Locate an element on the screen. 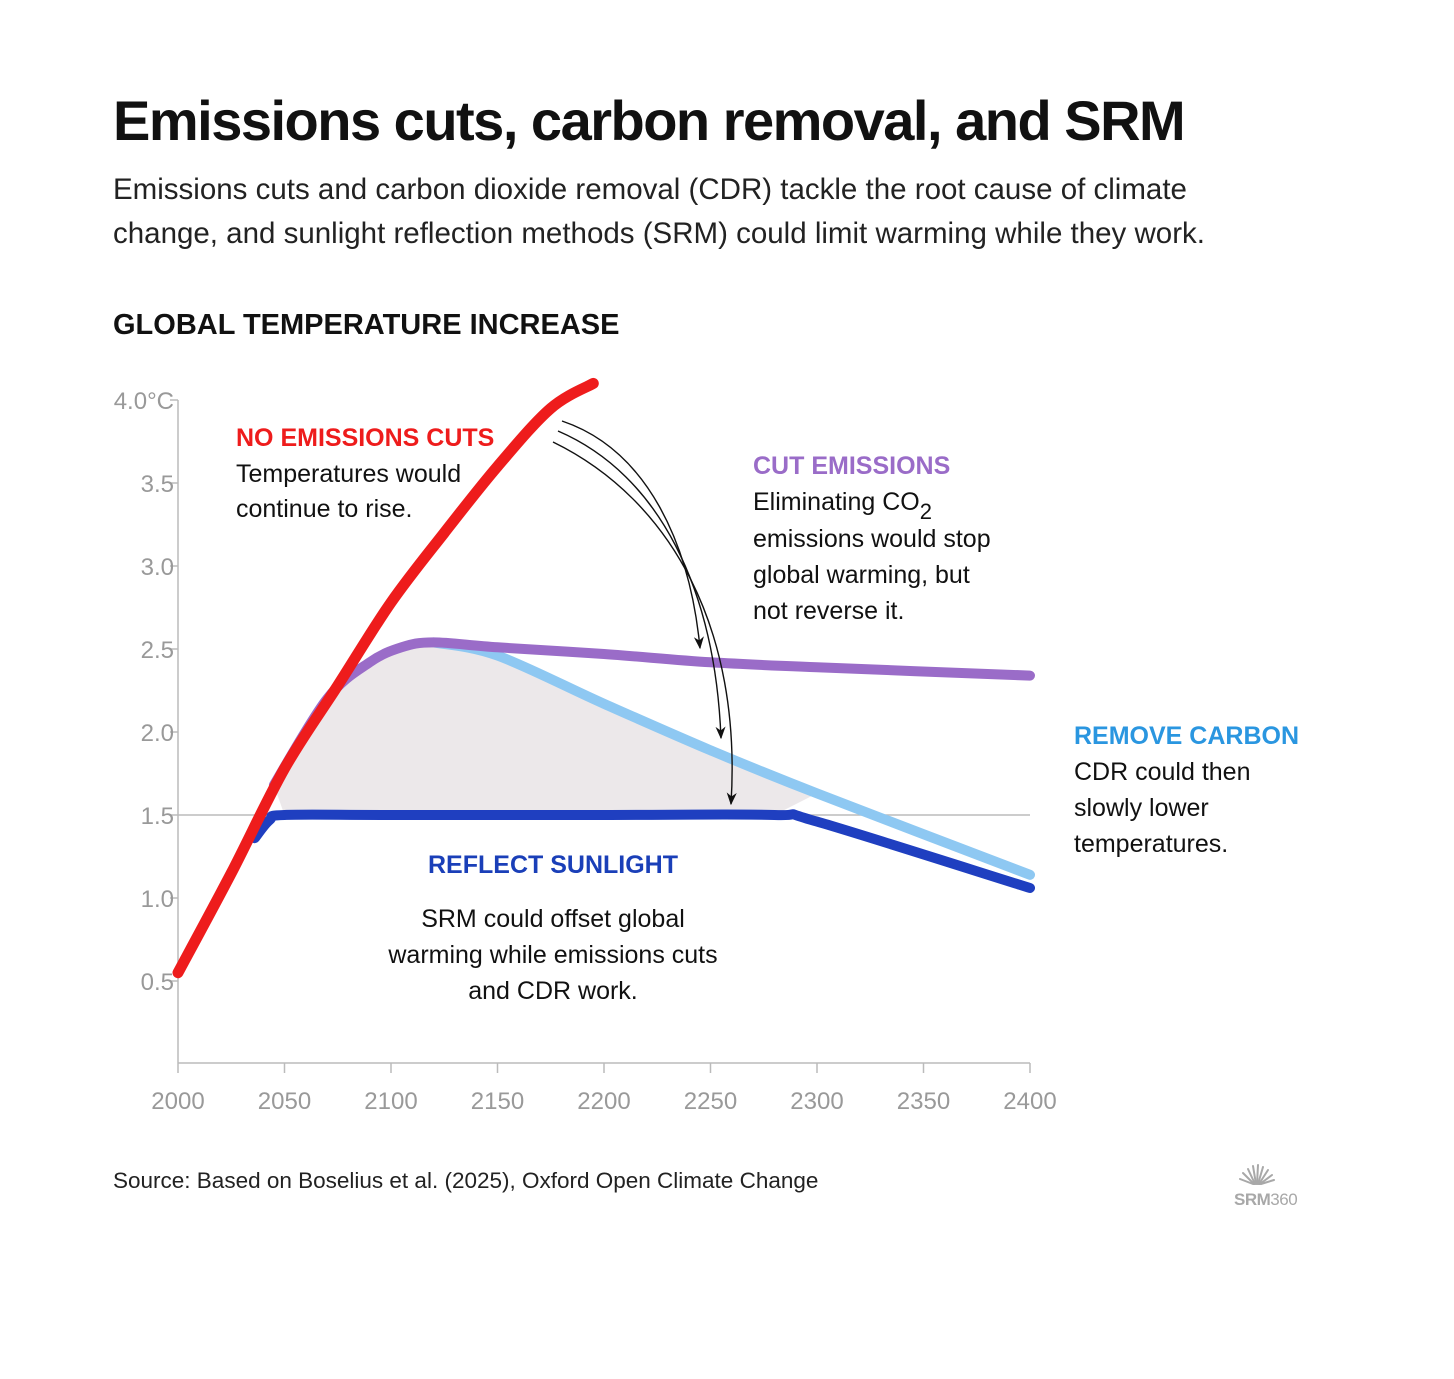 Image resolution: width=1454 pixels, height=1379 pixels. annotation-no-cuts-line-1: Temperatures would is located at coordinates (348, 474).